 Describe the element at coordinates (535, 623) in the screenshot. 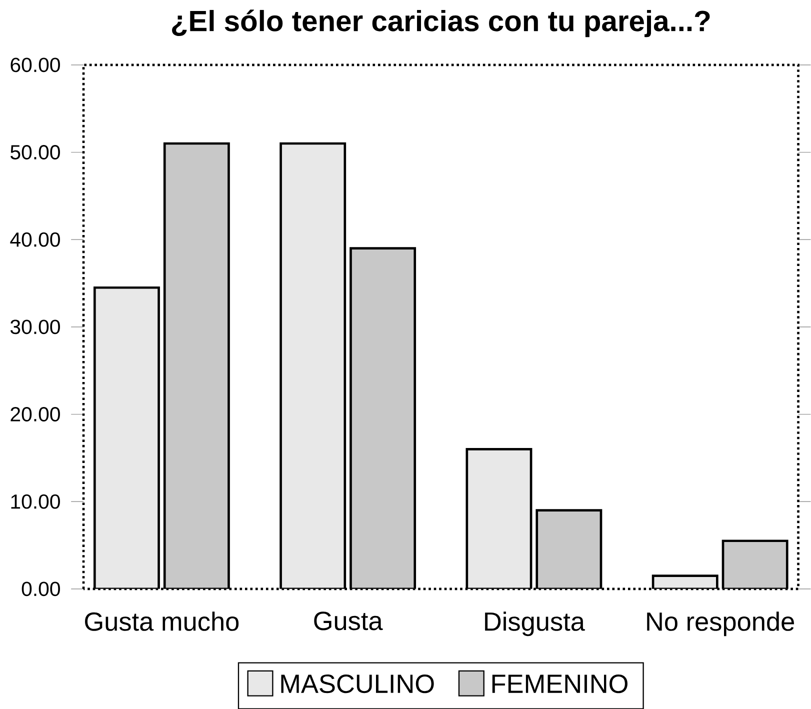

I see `x-tick-label: Disgusta` at that location.